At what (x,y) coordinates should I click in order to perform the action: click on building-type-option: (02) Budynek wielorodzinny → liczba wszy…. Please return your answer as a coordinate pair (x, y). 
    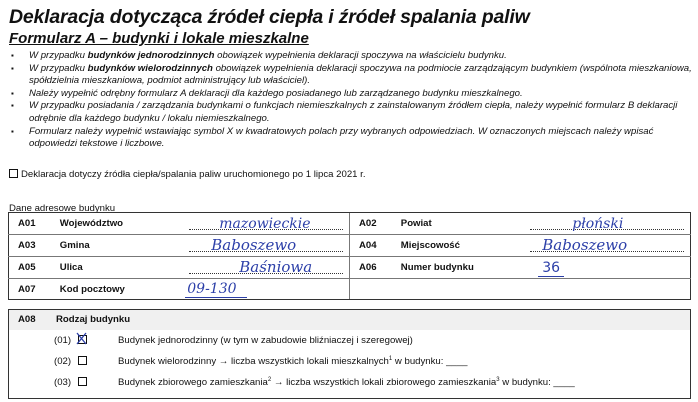
    Looking at the image, I should click on (260, 361).